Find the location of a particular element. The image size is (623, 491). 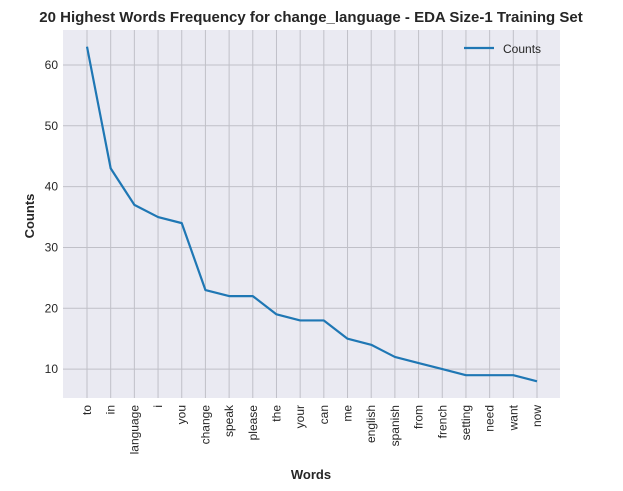

x-tick-label: want is located at coordinates (513, 417).